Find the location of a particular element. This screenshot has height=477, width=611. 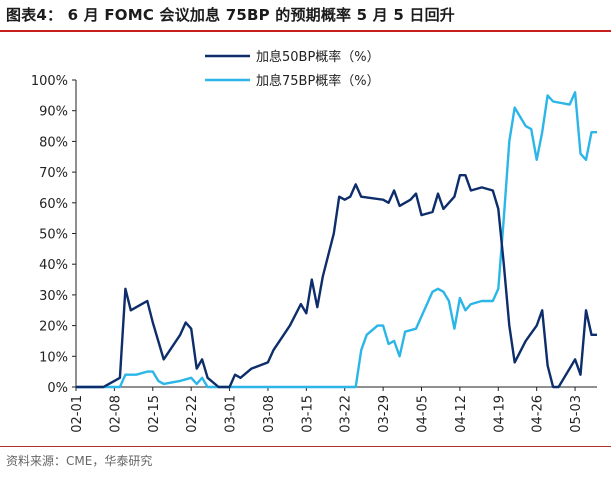

y-tick-label: 0% is located at coordinates (57, 388).